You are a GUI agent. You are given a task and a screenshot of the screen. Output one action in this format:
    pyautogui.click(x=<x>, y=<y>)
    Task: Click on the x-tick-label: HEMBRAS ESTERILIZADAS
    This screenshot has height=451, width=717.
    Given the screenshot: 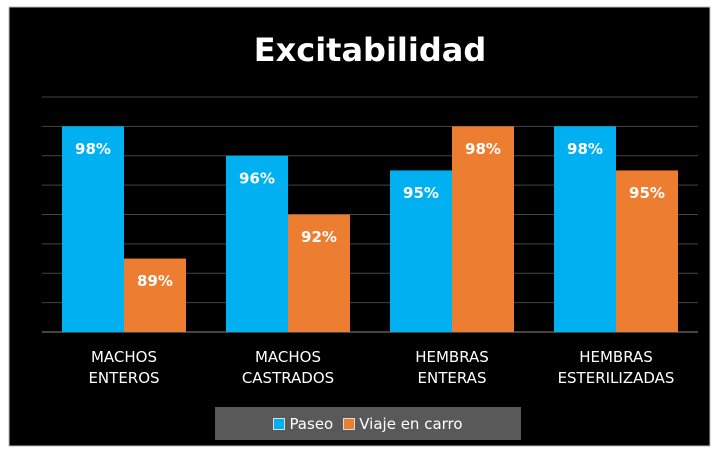 What is the action you would take?
    pyautogui.click(x=616, y=367)
    